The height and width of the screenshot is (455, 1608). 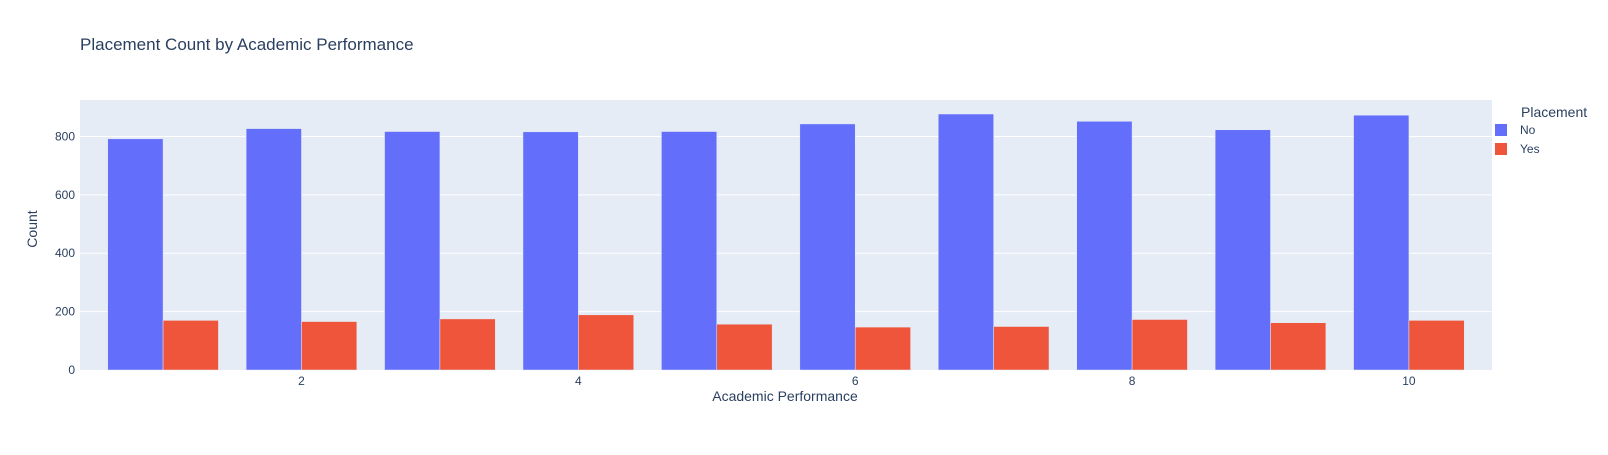 I want to click on legend-label-yes: Yes, so click(x=1530, y=149).